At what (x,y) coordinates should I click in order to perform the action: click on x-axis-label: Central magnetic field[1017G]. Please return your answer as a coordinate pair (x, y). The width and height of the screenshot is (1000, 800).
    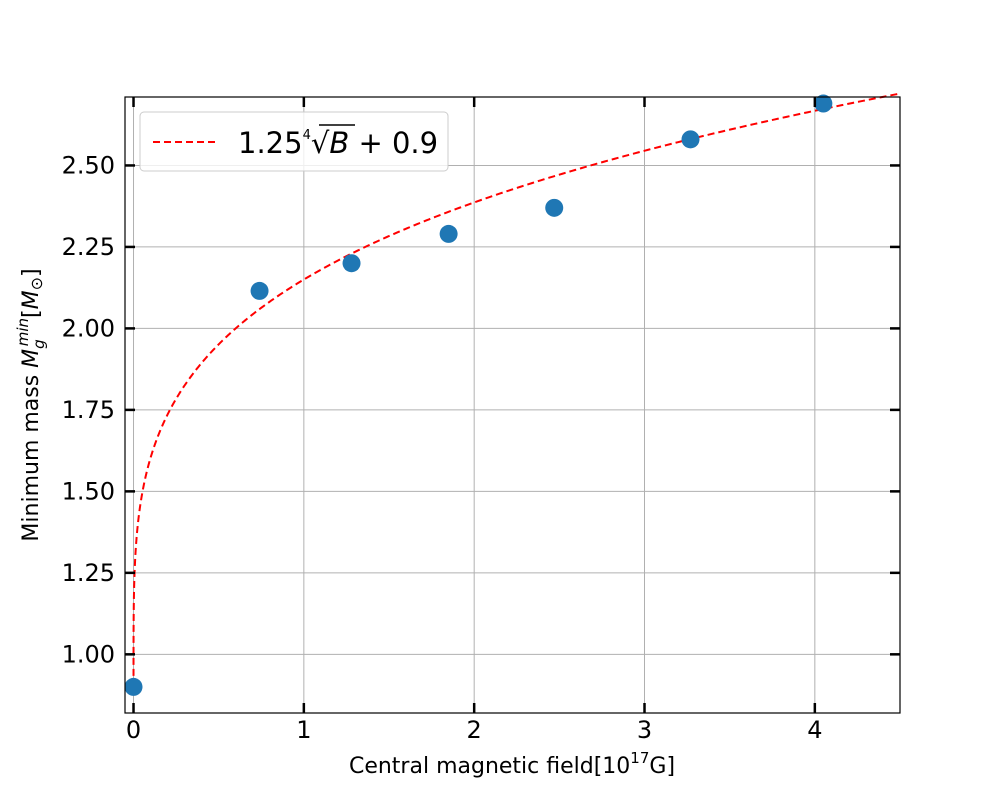
    Looking at the image, I should click on (512, 764).